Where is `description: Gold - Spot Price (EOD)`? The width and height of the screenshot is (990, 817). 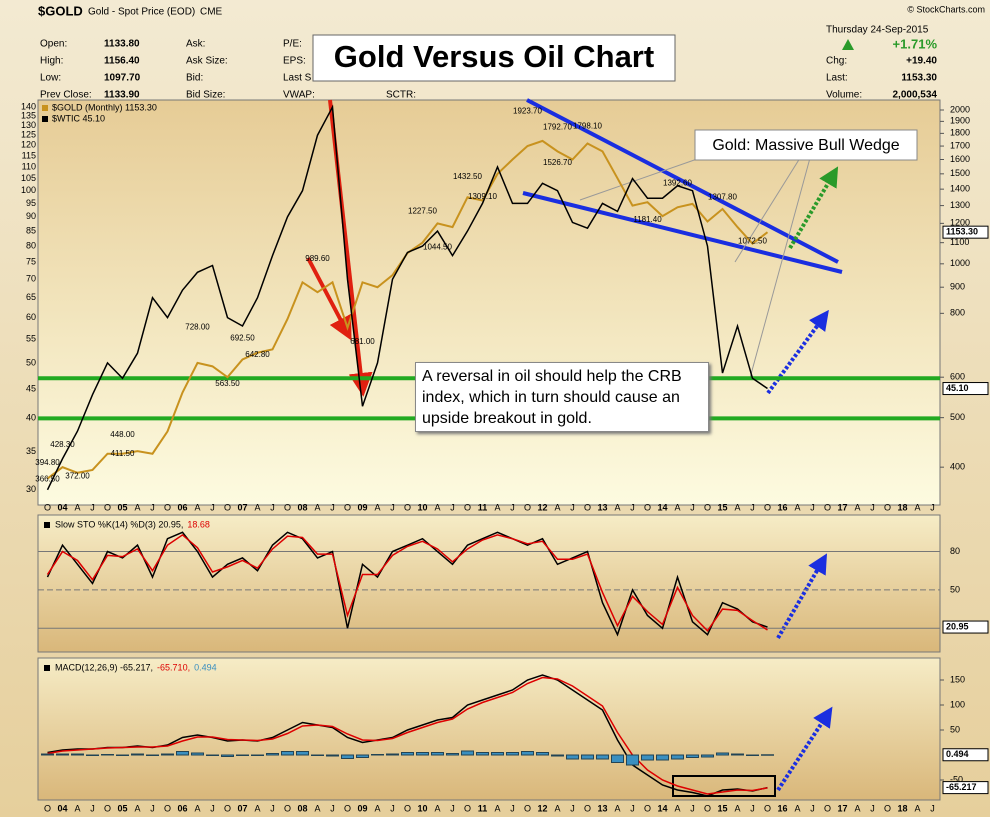
description: Gold - Spot Price (EOD) is located at coordinates (141, 12).